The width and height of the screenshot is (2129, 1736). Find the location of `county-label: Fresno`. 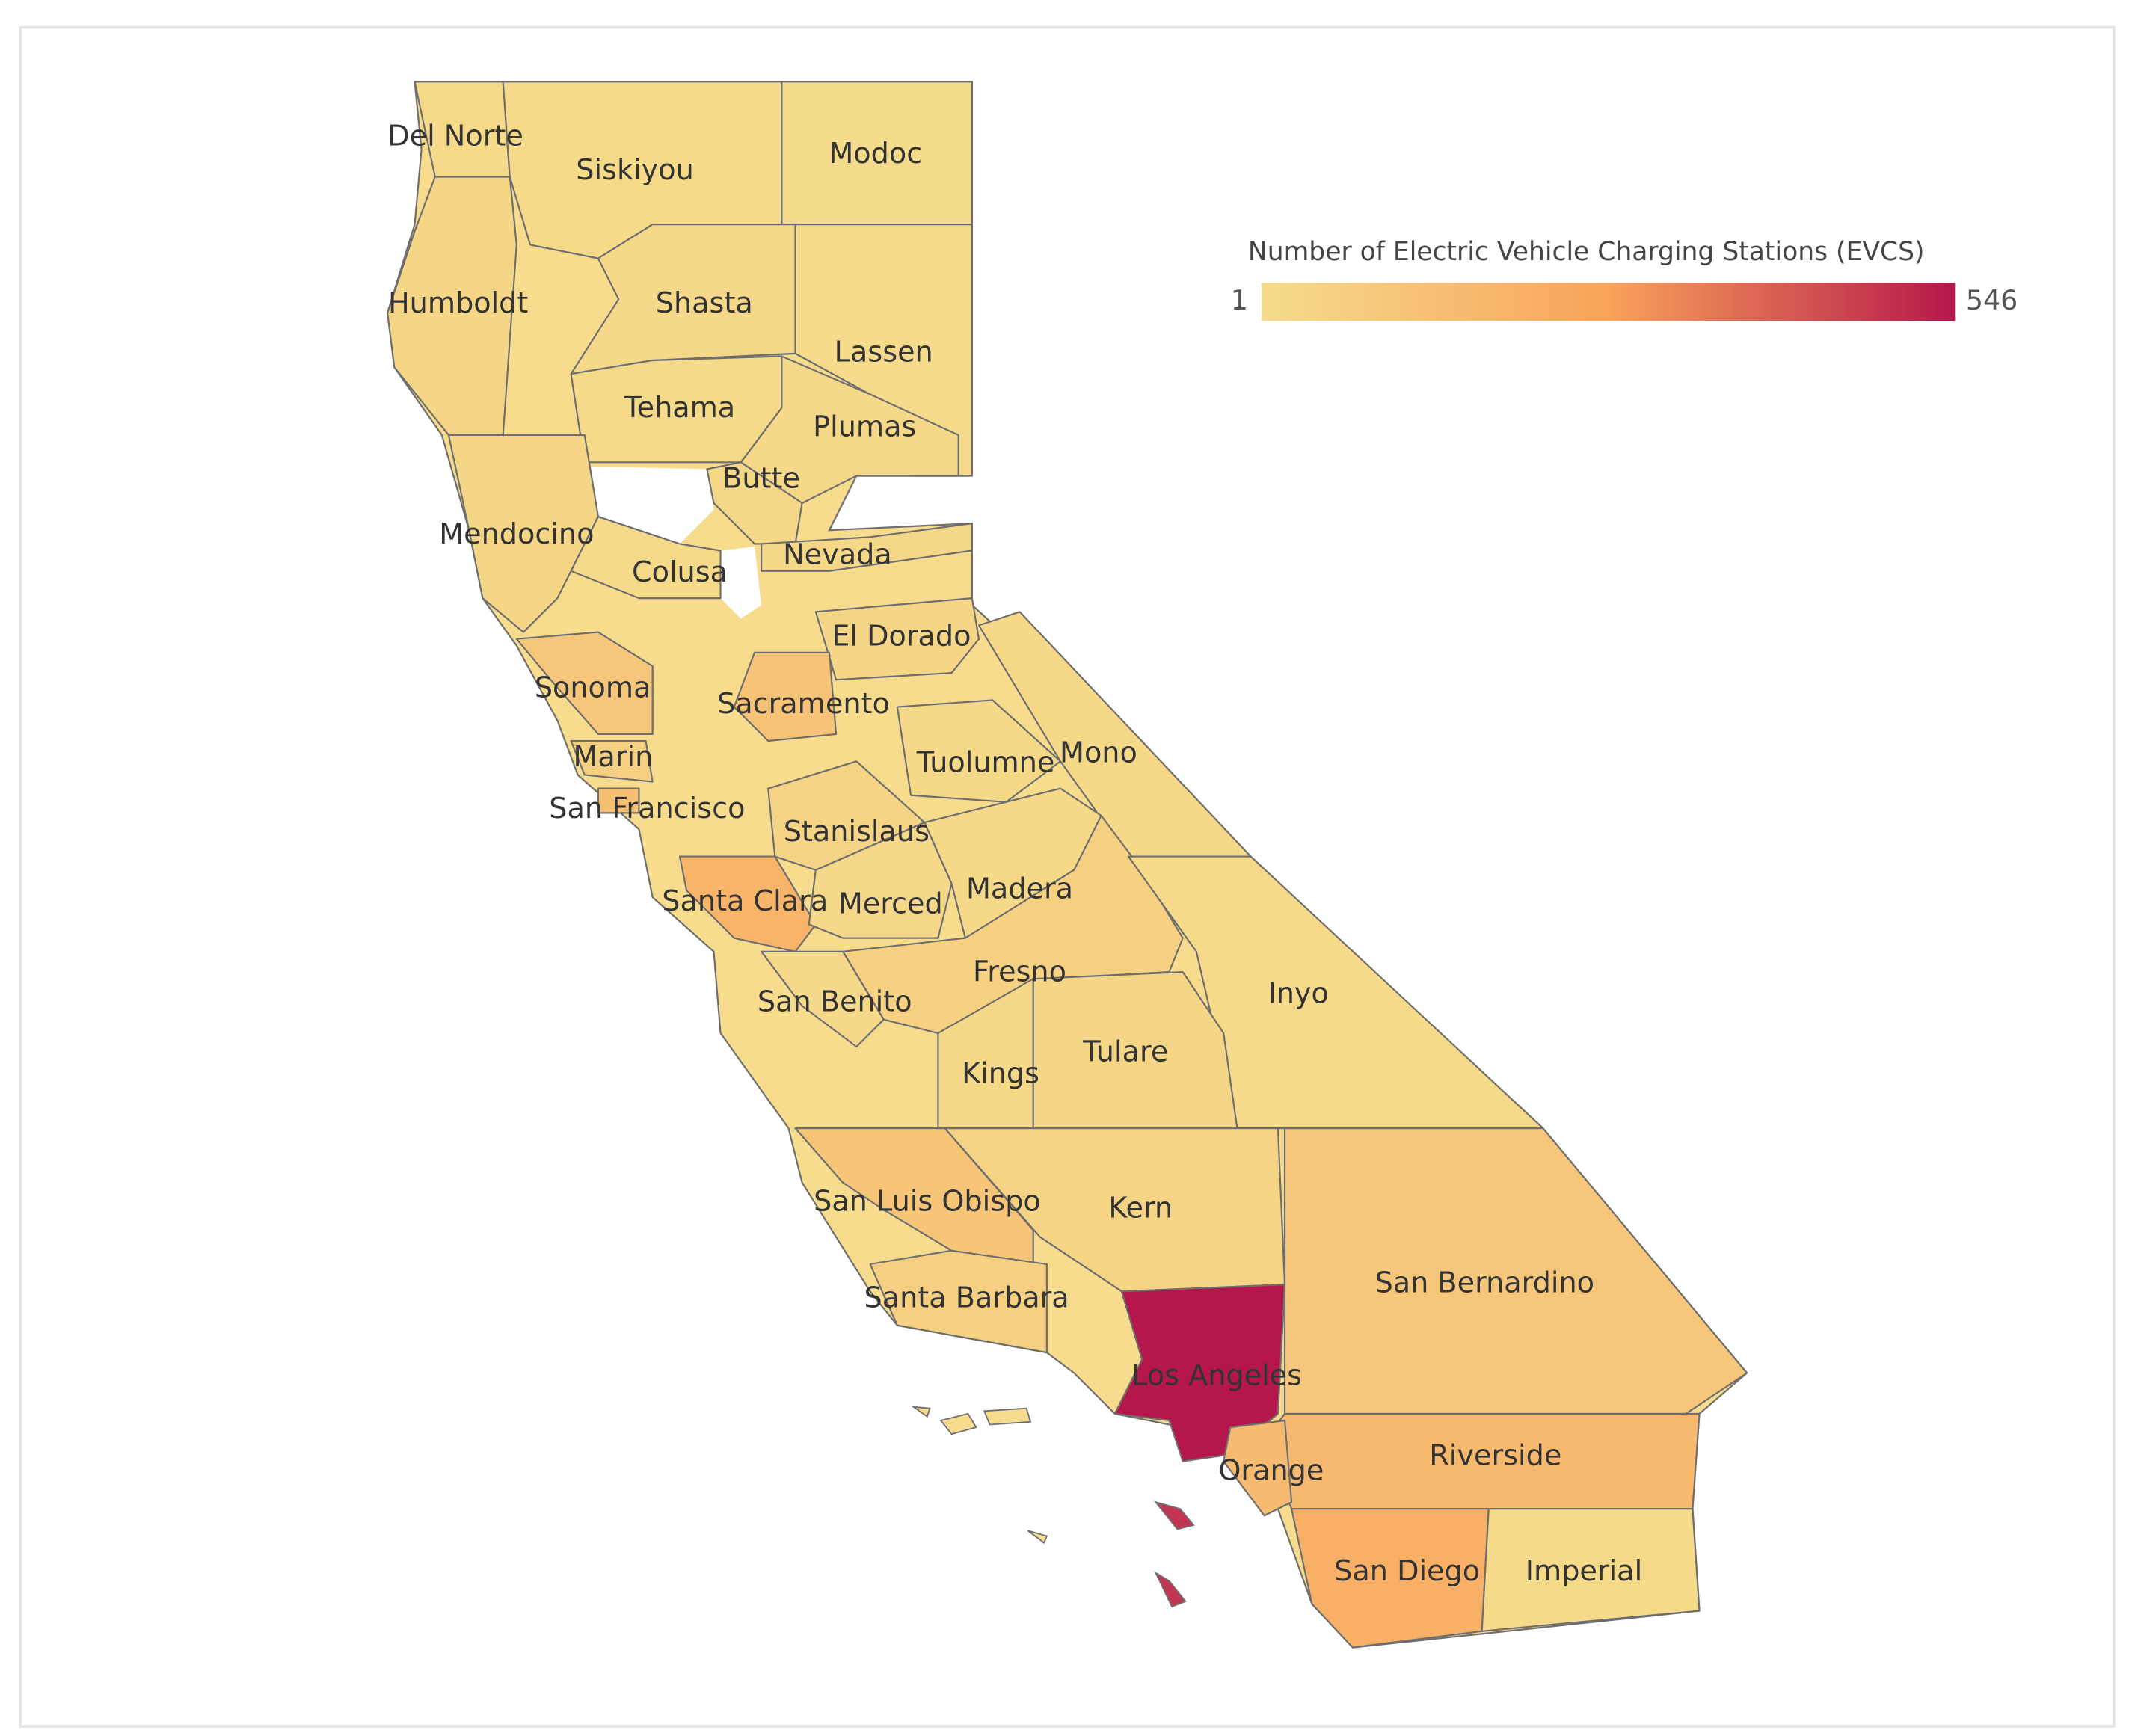

county-label: Fresno is located at coordinates (1019, 972).